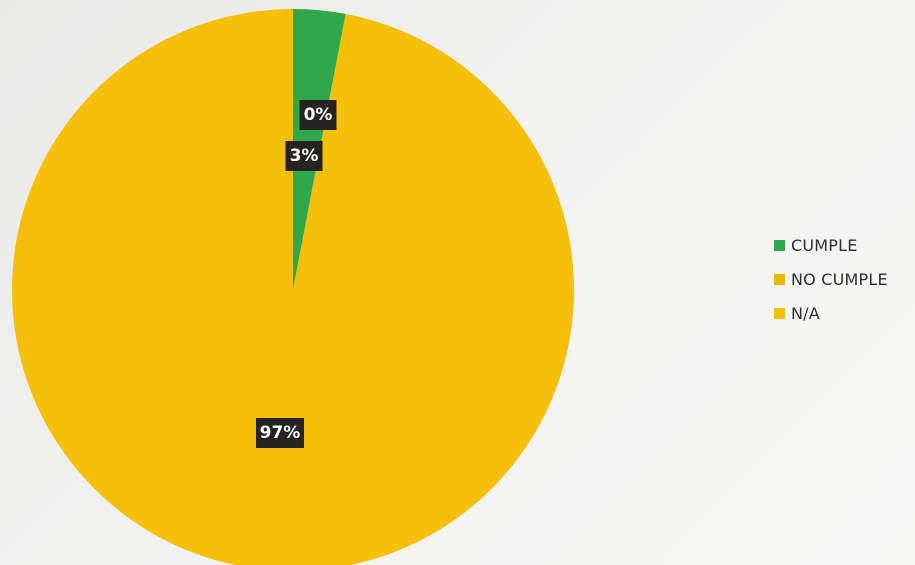 This screenshot has width=915, height=565. I want to click on data-label-no-cumple: 0%, so click(318, 115).